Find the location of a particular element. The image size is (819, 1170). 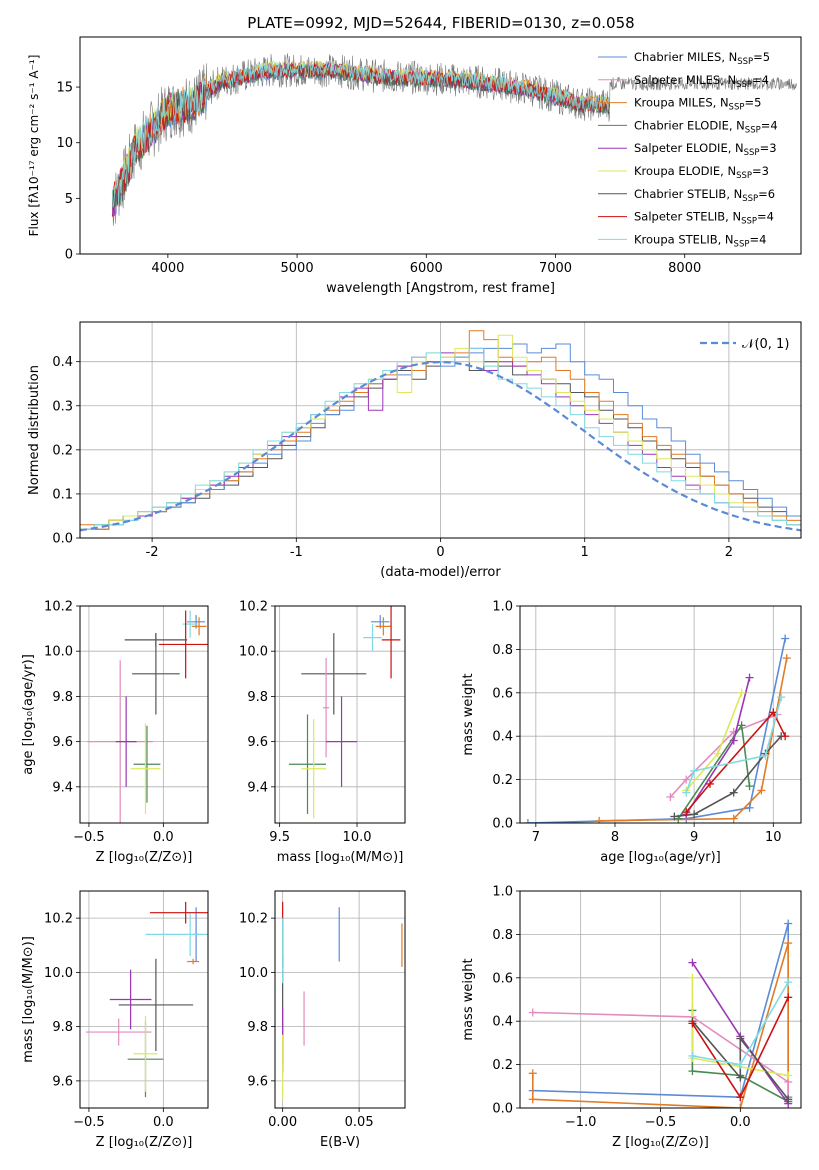

x-tick-label: -1 is located at coordinates (296, 552).